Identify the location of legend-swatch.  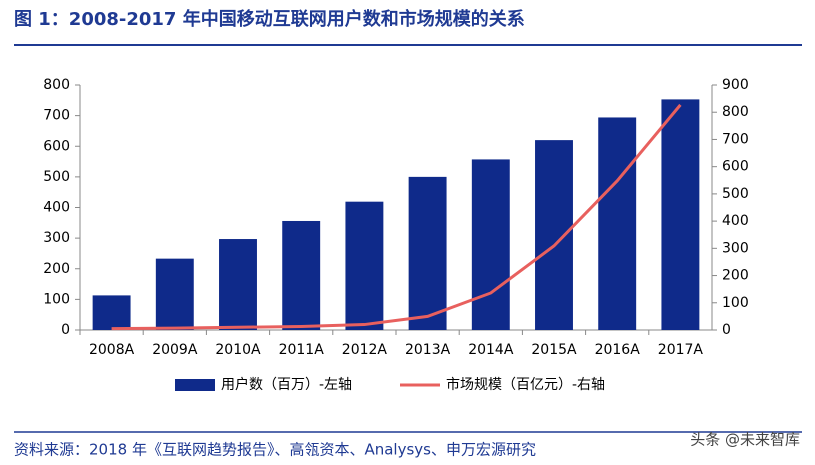
(195, 385).